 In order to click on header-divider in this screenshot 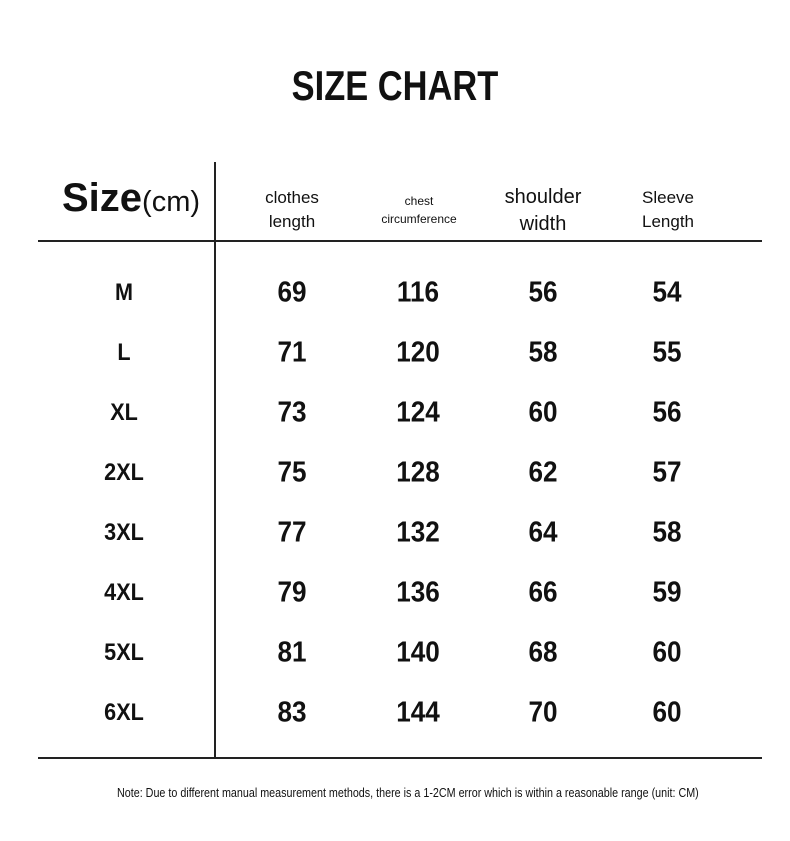, I will do `click(400, 241)`.